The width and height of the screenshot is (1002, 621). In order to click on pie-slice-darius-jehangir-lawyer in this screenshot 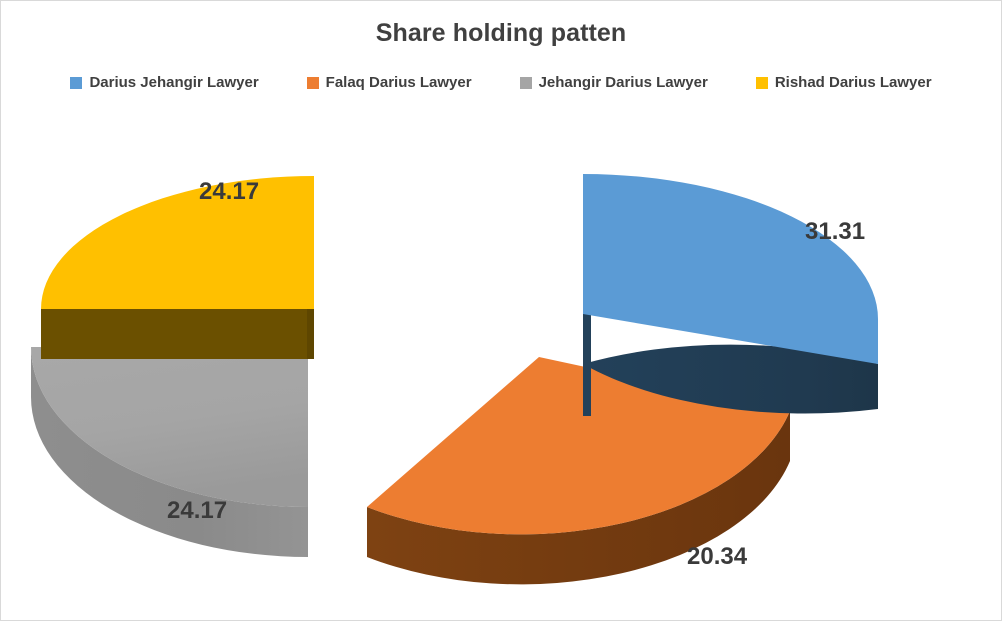, I will do `click(730, 295)`.